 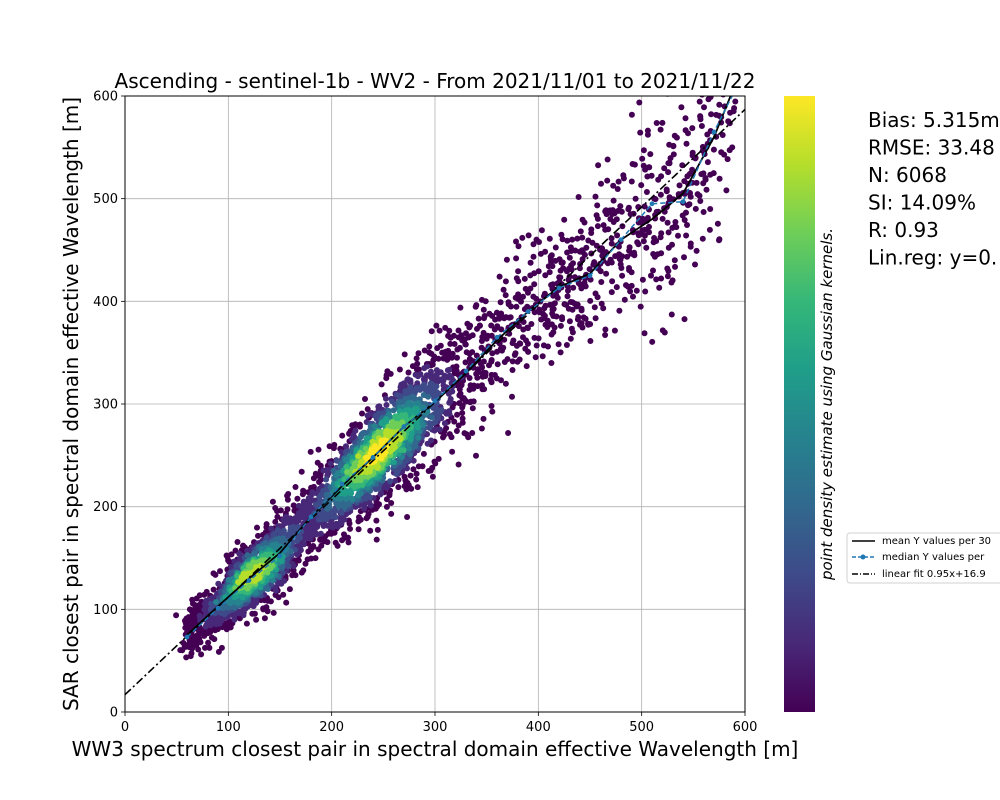 I want to click on x-tick-label: 300, so click(x=435, y=727).